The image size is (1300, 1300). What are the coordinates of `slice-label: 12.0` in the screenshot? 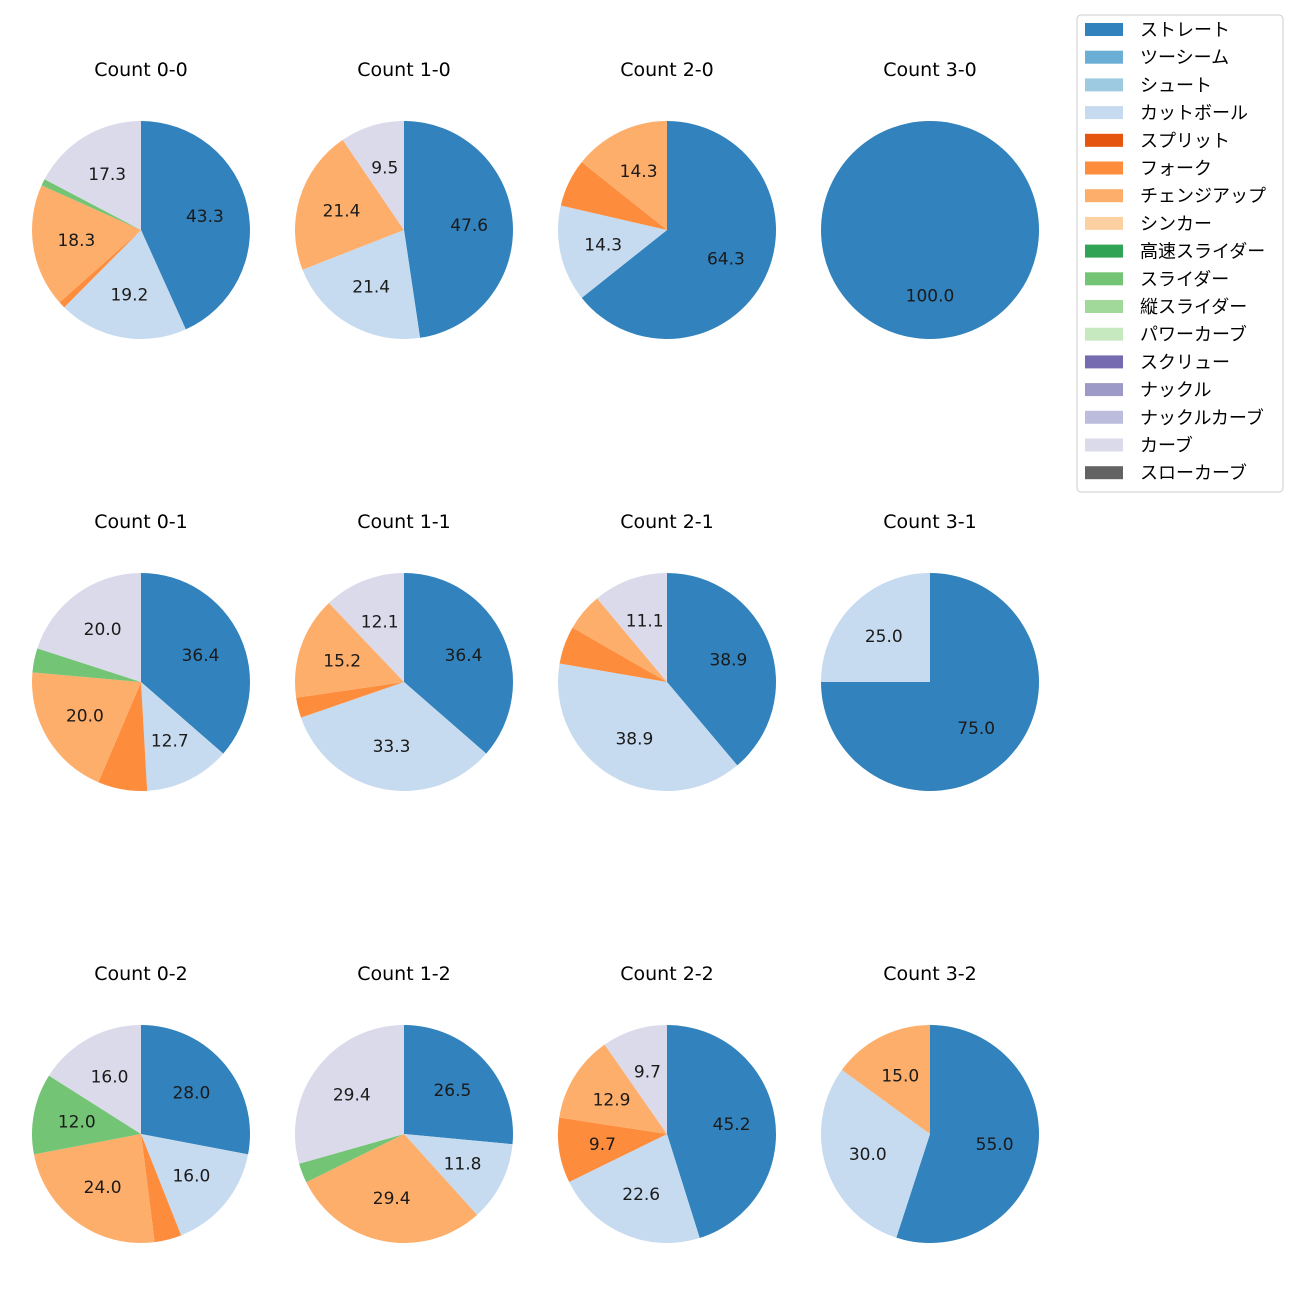 It's located at (77, 1123).